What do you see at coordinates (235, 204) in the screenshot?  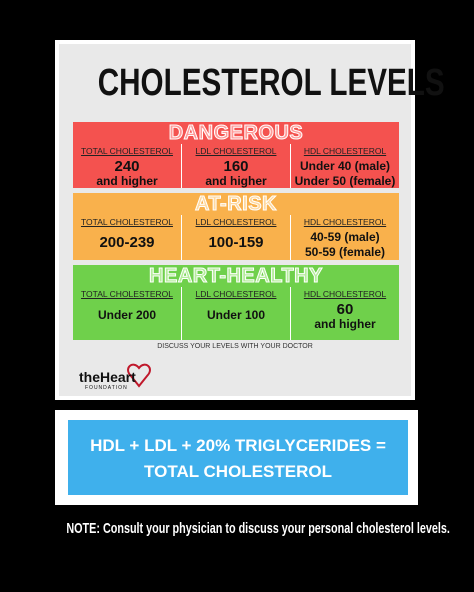 I see `level-title: AT-RISK` at bounding box center [235, 204].